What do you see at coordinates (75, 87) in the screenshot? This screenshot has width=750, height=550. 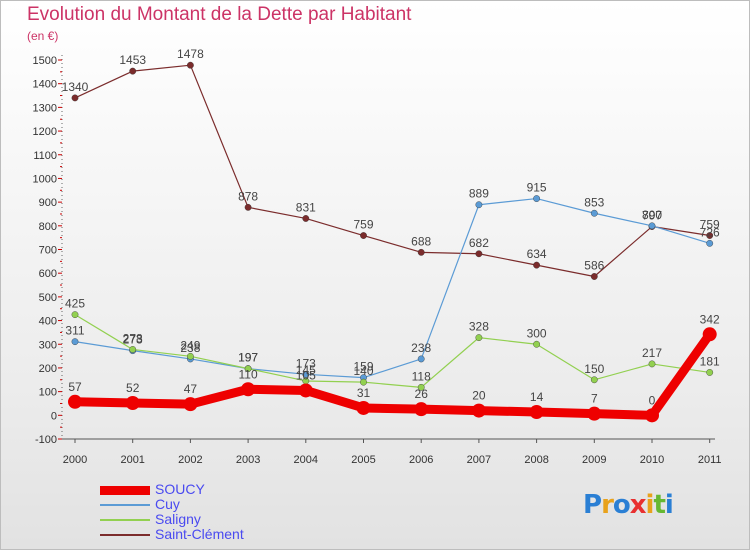 I see `data-label: 1340` at bounding box center [75, 87].